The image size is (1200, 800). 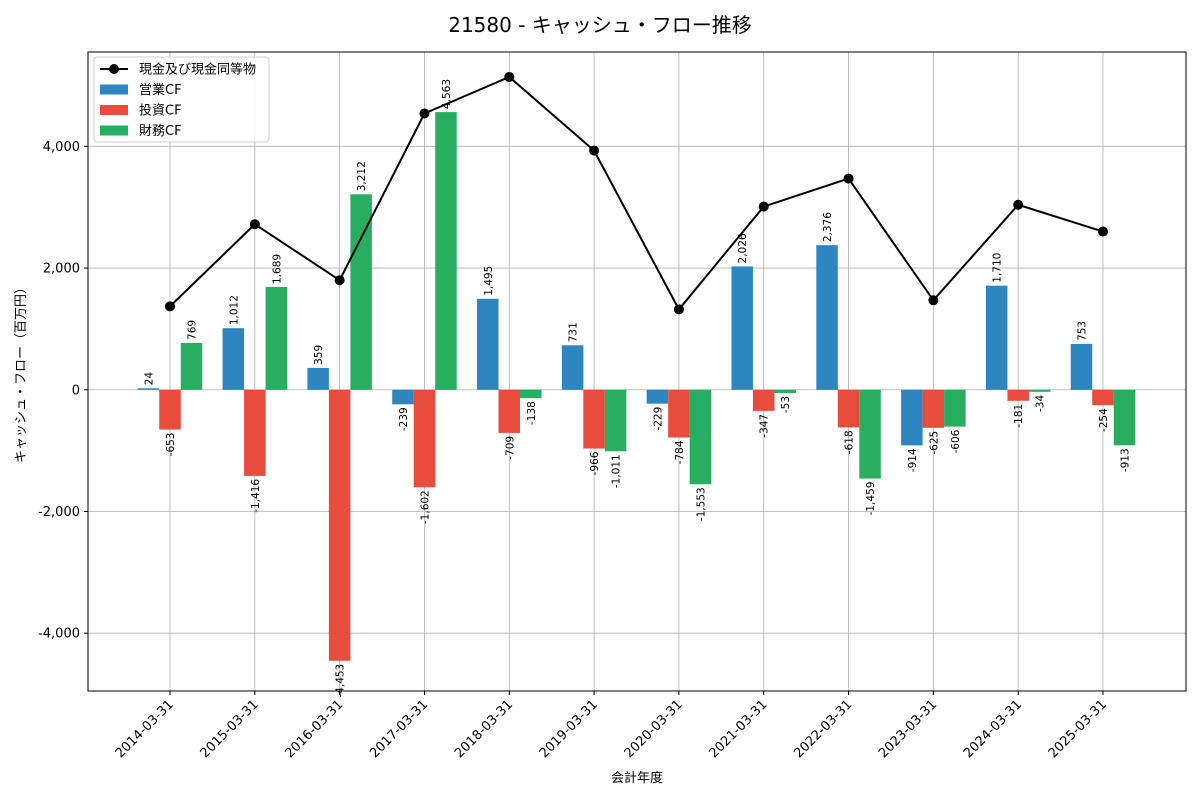 What do you see at coordinates (181, 99) in the screenshot?
I see `legend-box` at bounding box center [181, 99].